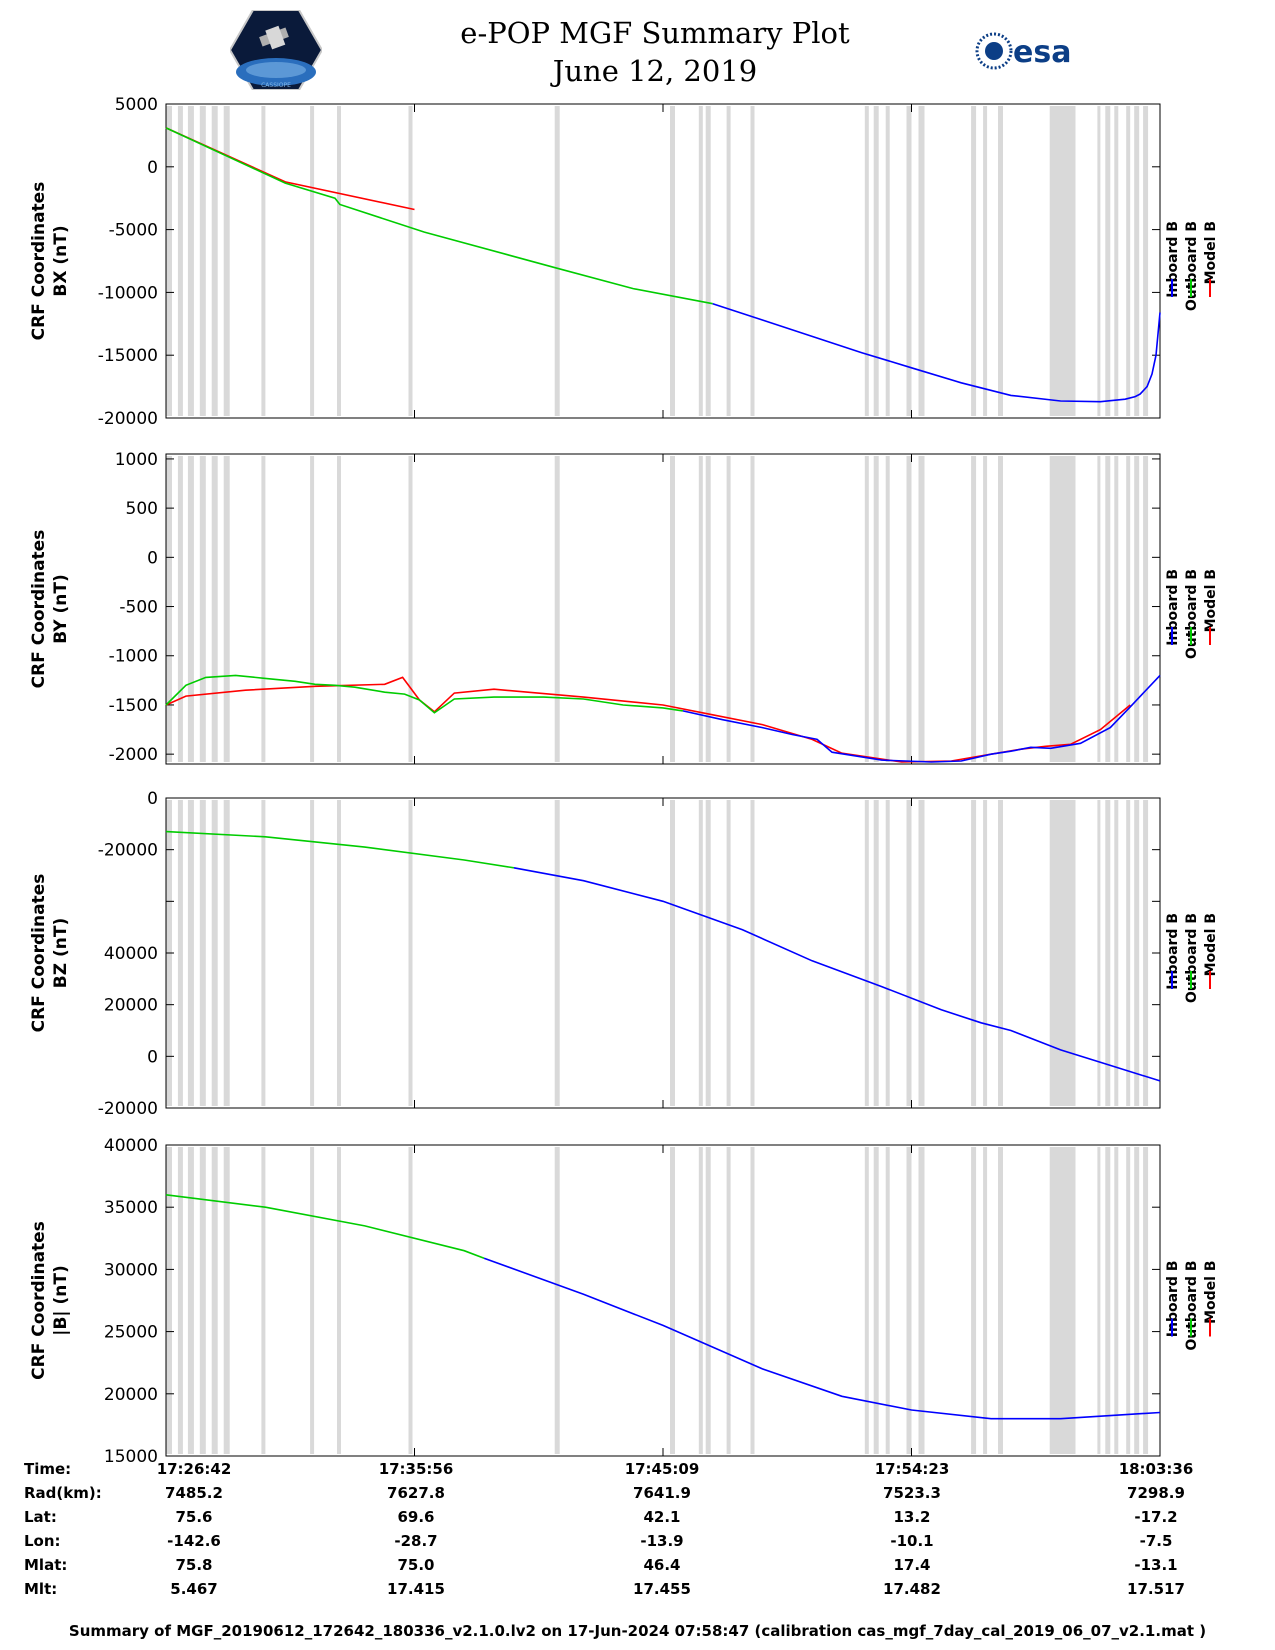 This screenshot has height=1650, width=1275. I want to click on table-cell: 7641.9, so click(662, 1493).